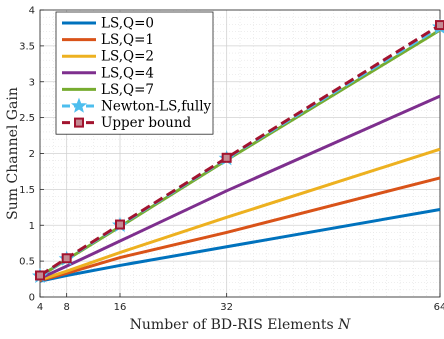 The width and height of the screenshot is (444, 339). Describe the element at coordinates (32, 82) in the screenshot. I see `y-tick-label: 3` at that location.